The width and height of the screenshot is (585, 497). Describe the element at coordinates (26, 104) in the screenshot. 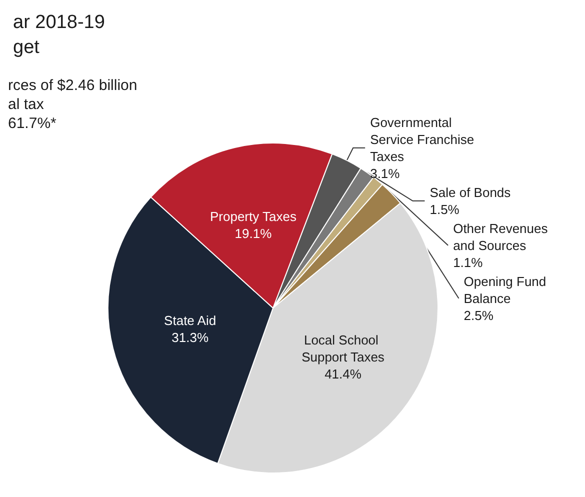

I see `text: al tax` at that location.